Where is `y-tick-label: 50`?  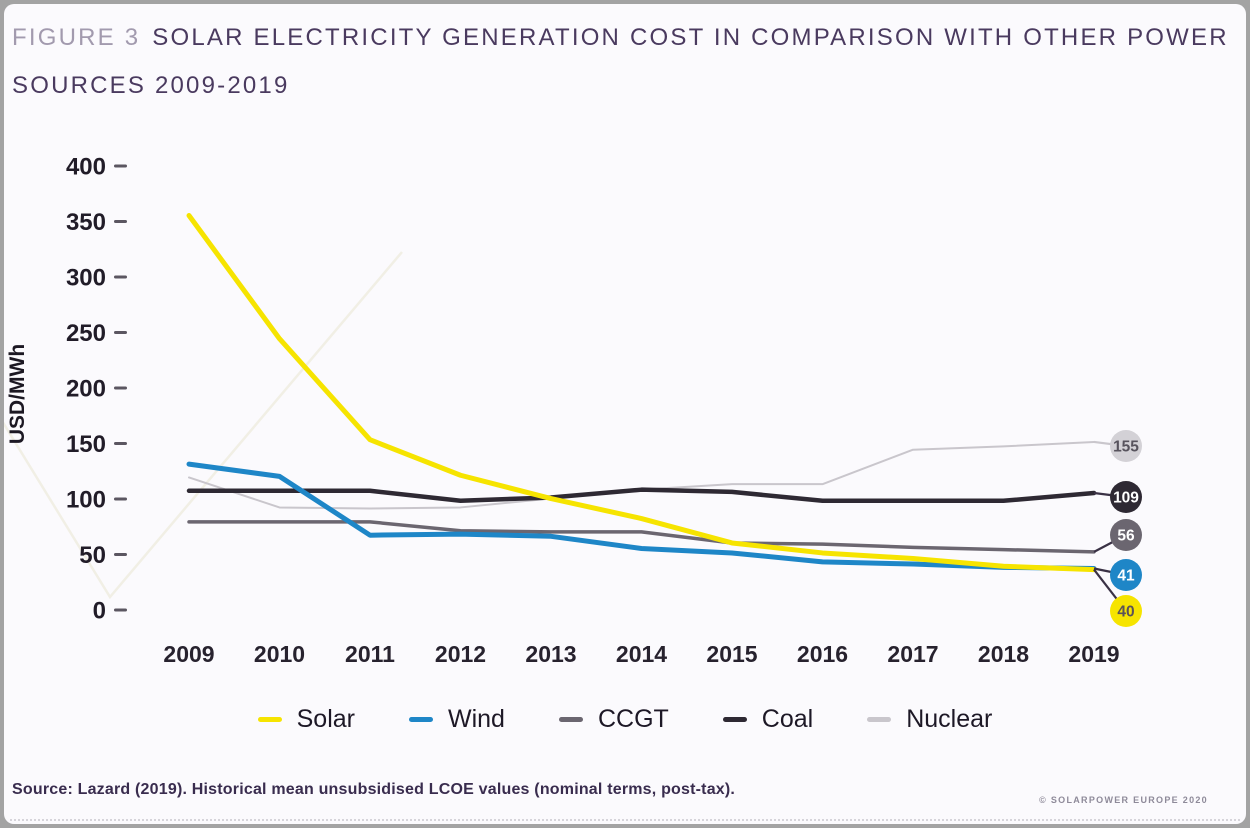
y-tick-label: 50 is located at coordinates (92, 555).